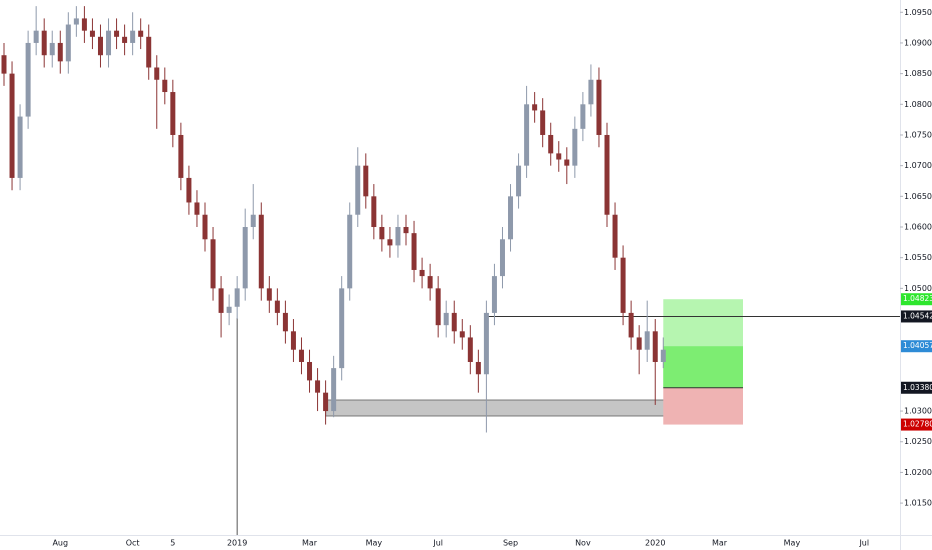  What do you see at coordinates (918, 165) in the screenshot?
I see `y-tick-label: 1.07000` at bounding box center [918, 165].